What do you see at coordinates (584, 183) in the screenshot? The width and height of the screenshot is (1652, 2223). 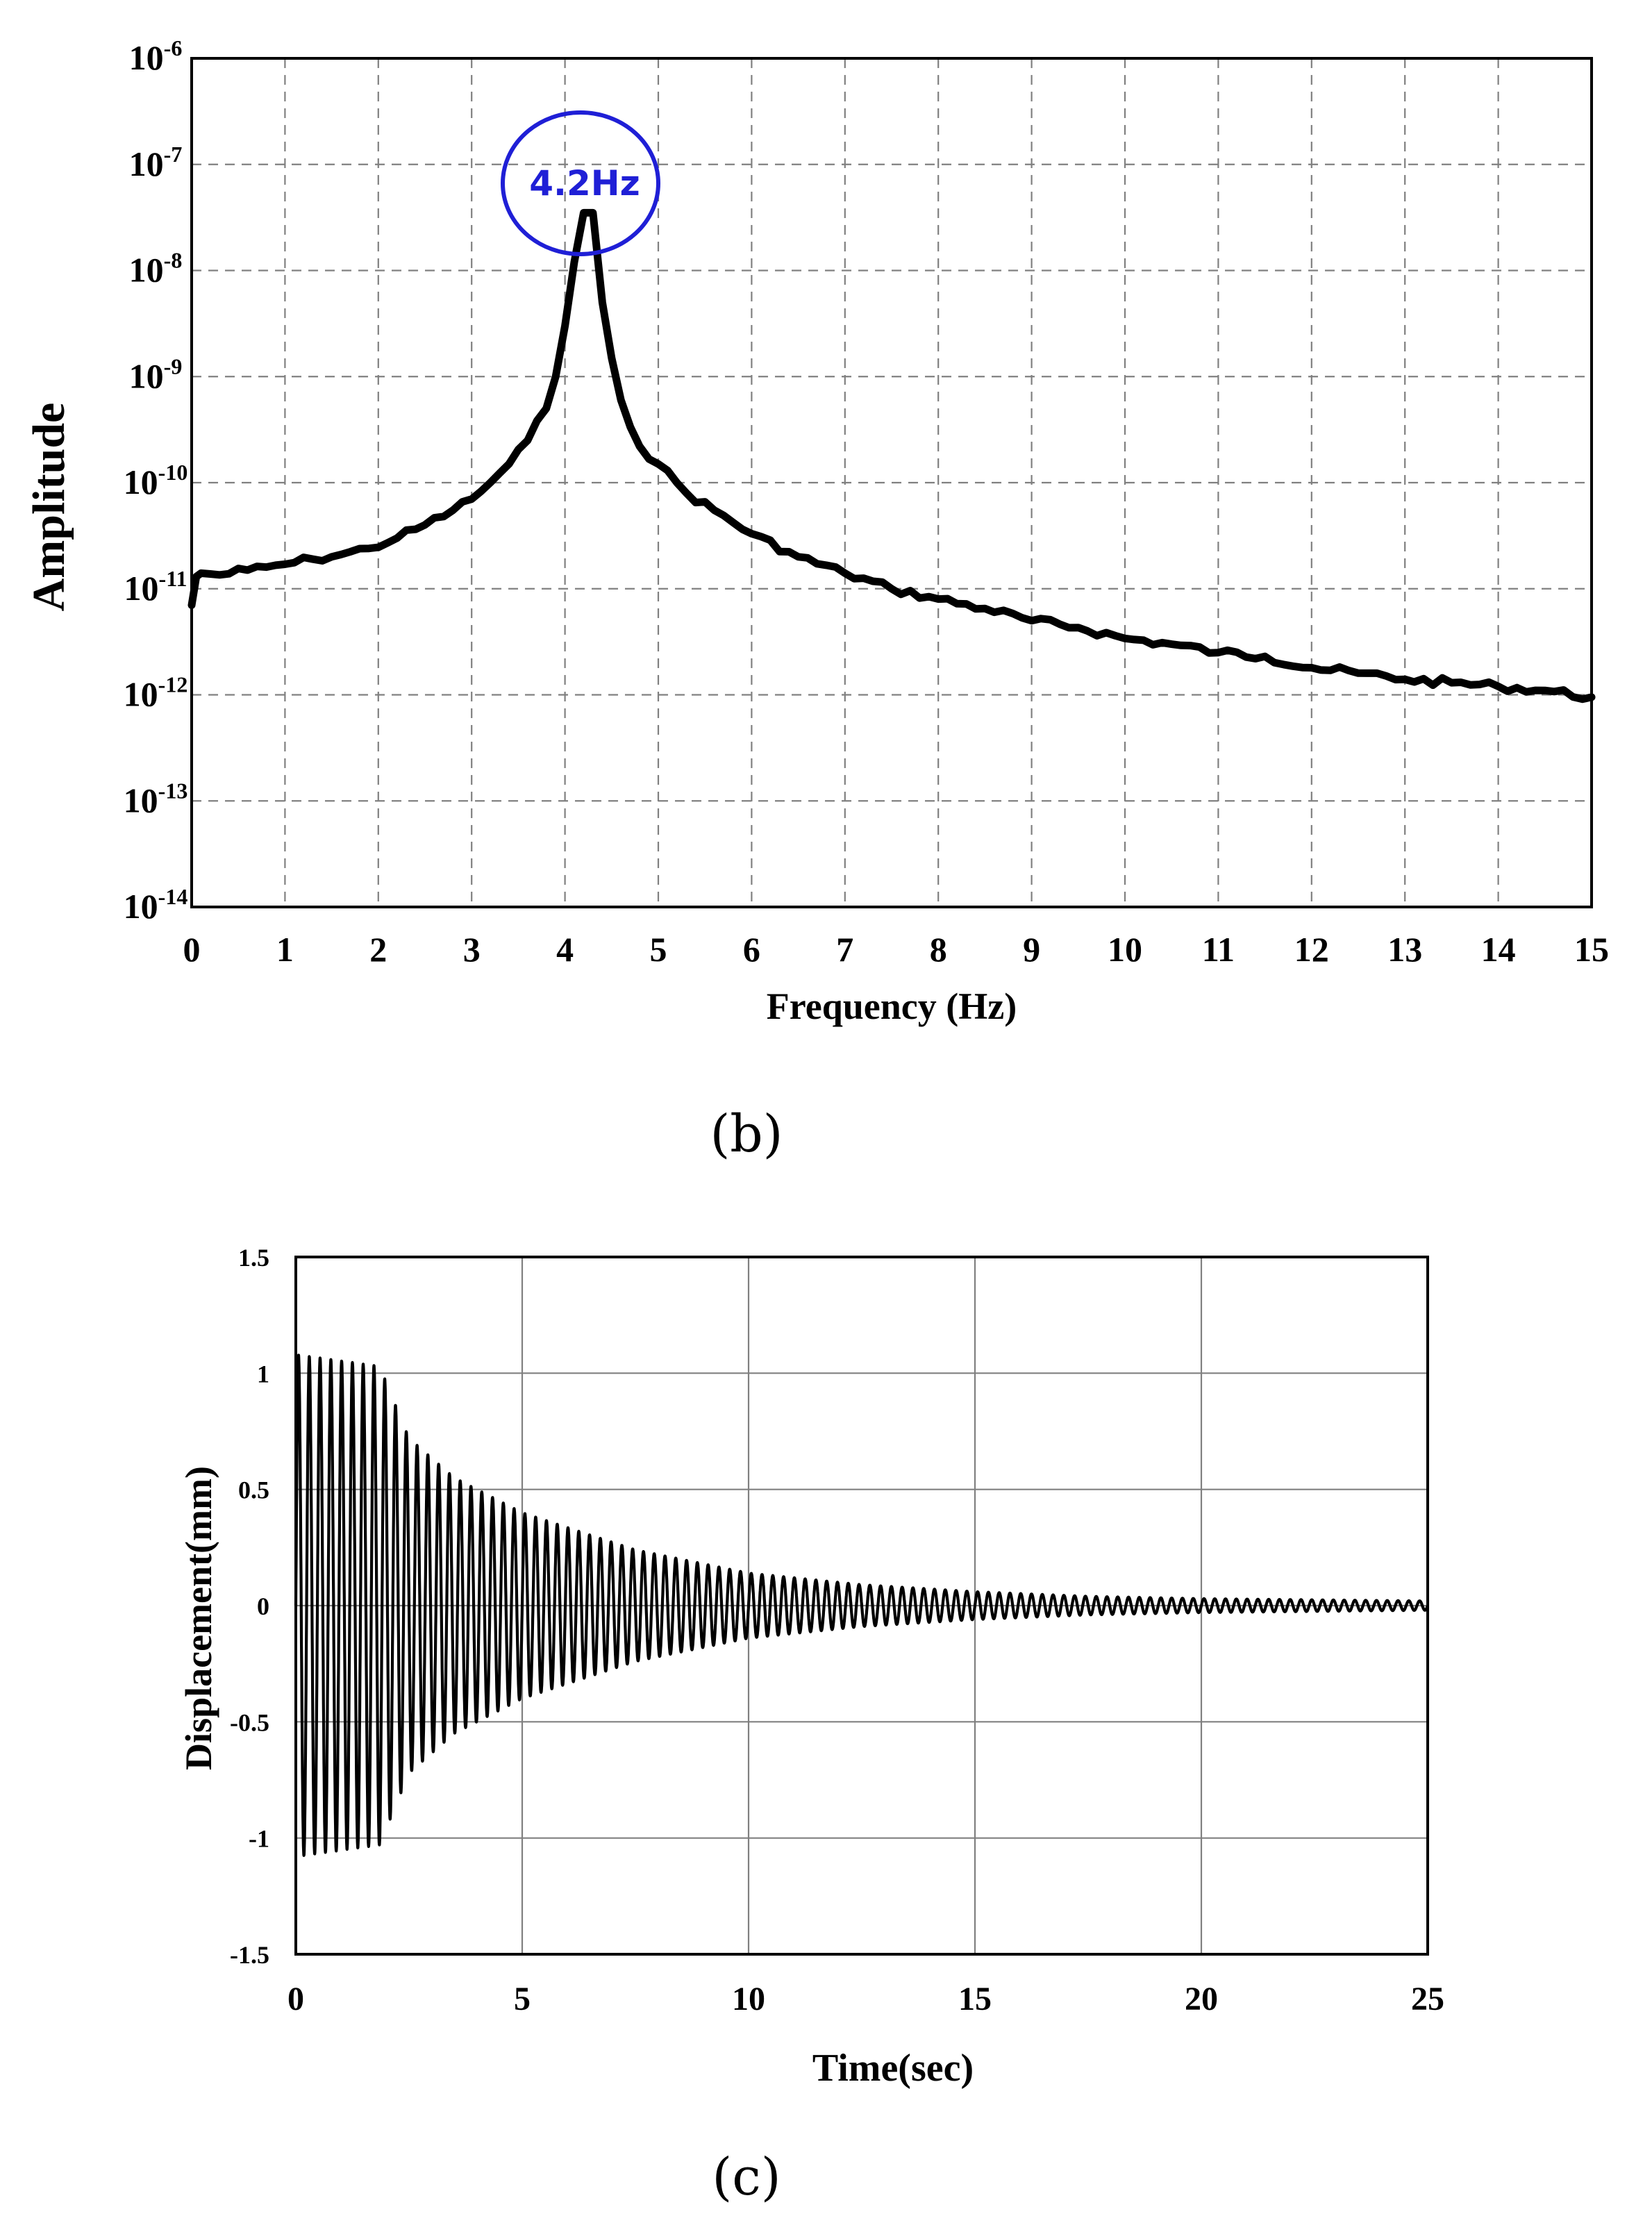 I see `peak-label: 4.2Hz` at bounding box center [584, 183].